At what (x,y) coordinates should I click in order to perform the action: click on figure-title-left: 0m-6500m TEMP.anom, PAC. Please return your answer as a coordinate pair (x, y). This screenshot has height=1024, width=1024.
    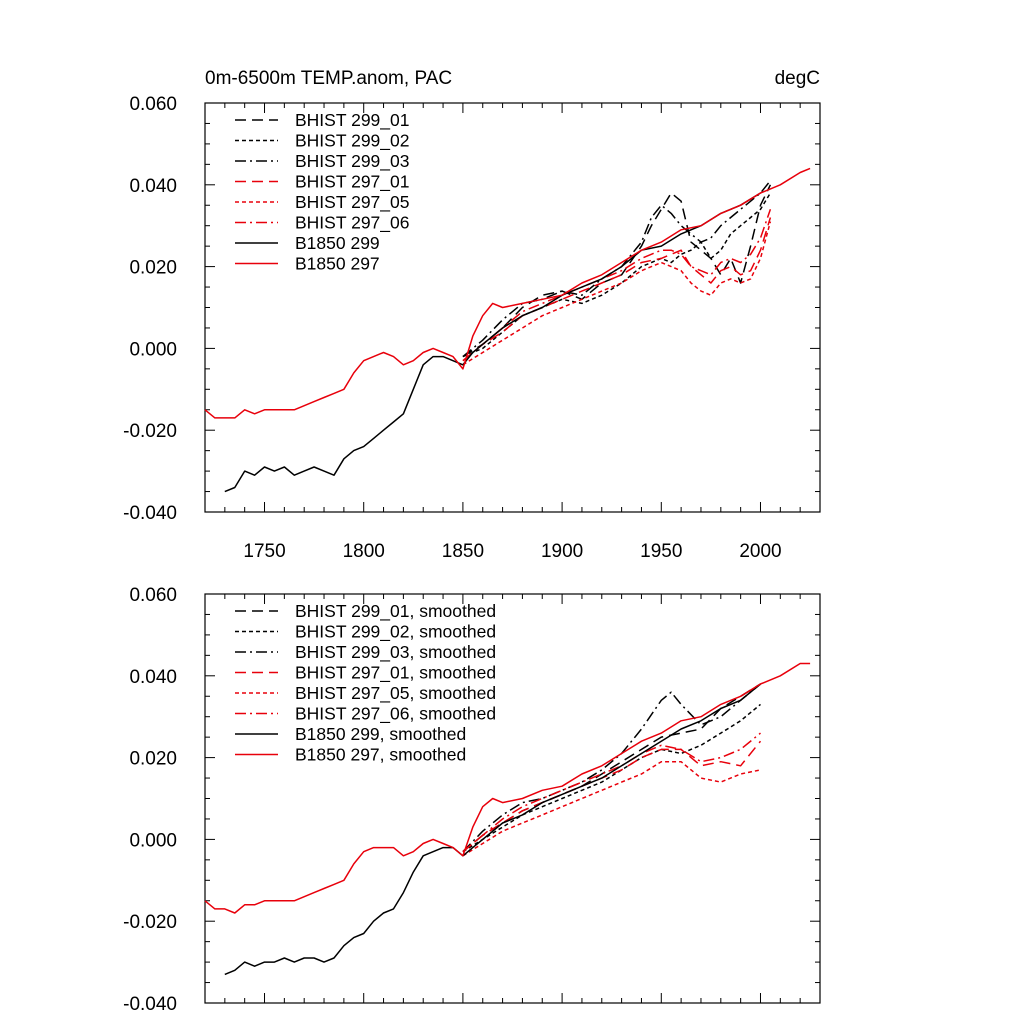
    Looking at the image, I should click on (328, 78).